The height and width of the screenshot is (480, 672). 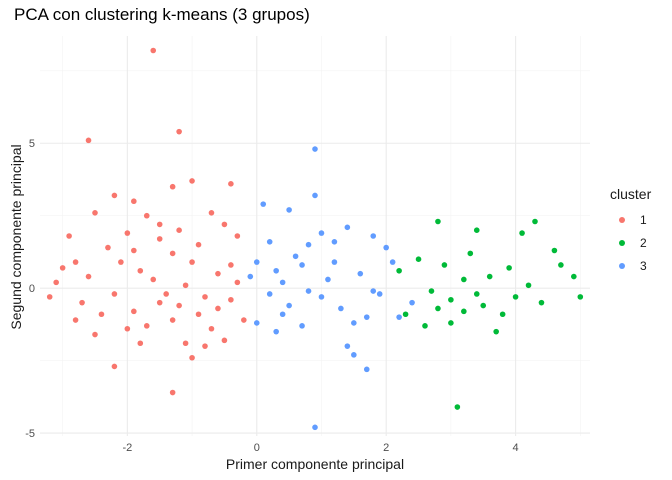 I want to click on legend-label-1: 1, so click(x=643, y=219).